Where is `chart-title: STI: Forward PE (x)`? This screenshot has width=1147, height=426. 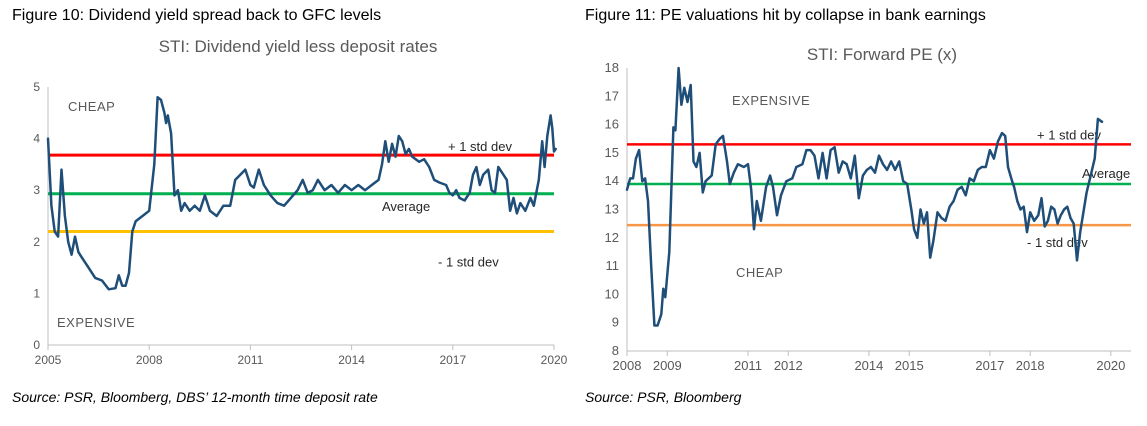
chart-title: STI: Forward PE (x) is located at coordinates (882, 54).